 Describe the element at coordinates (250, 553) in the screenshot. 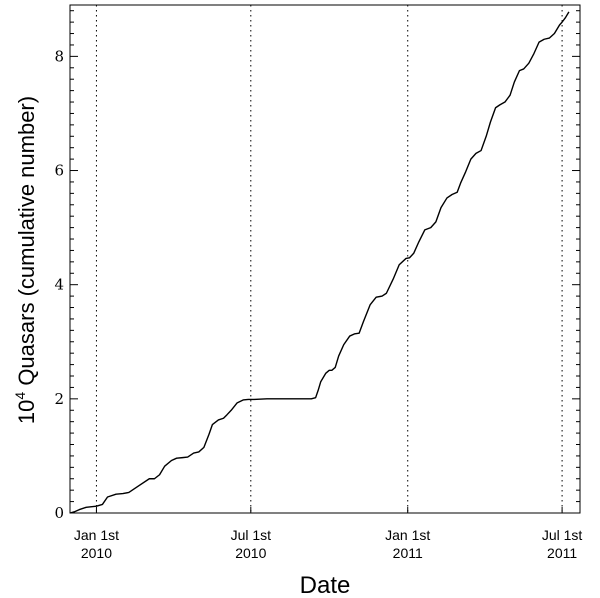

I see `x-tick-label-line2-1: 2010` at that location.